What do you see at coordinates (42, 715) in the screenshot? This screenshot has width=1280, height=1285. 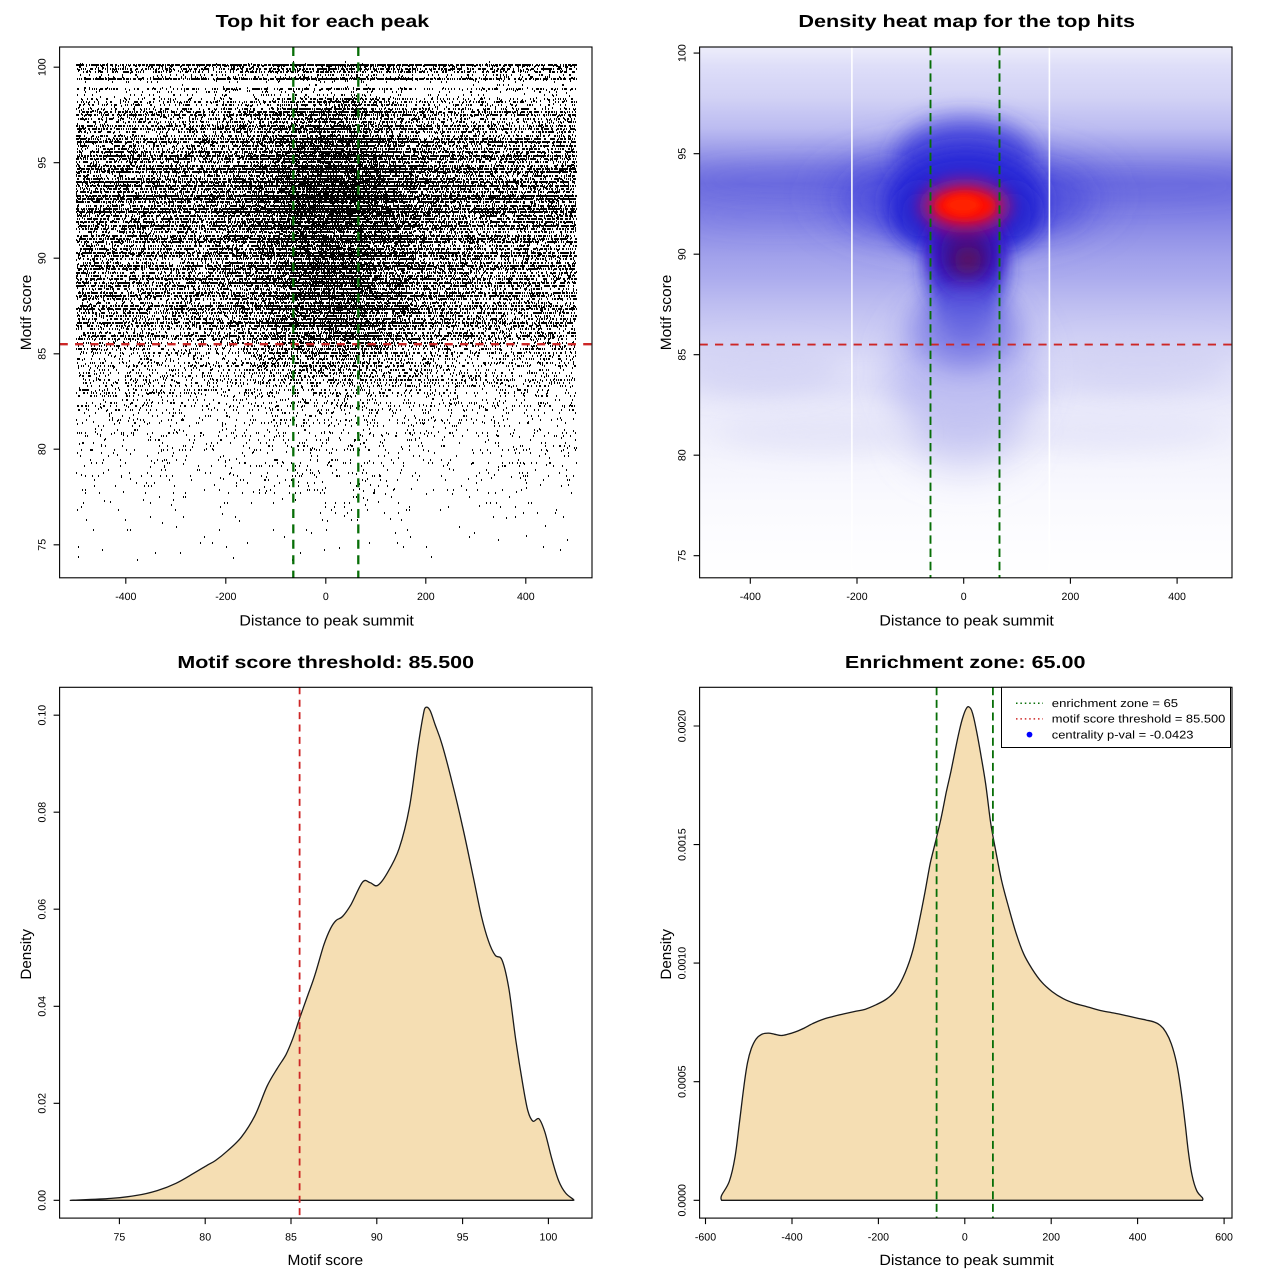 I see `svg-text: 0.10` at bounding box center [42, 715].